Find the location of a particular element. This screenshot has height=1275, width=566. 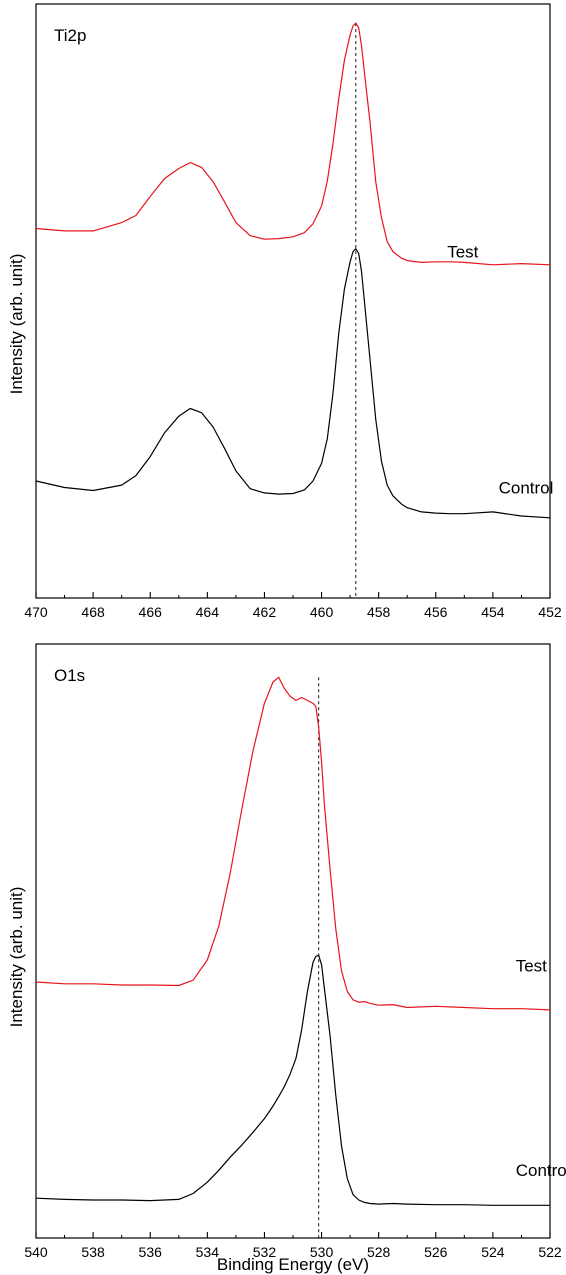

o1s-x-tick-labels: 540 538 536 534 532 530 528 526 524 522 is located at coordinates (293, 1252).